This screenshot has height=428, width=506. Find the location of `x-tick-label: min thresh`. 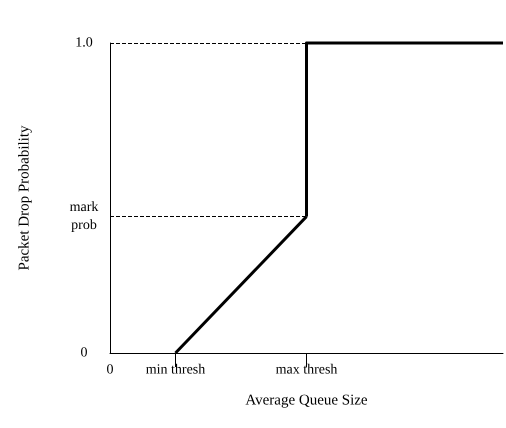

x-tick-label: min thresh is located at coordinates (176, 370).